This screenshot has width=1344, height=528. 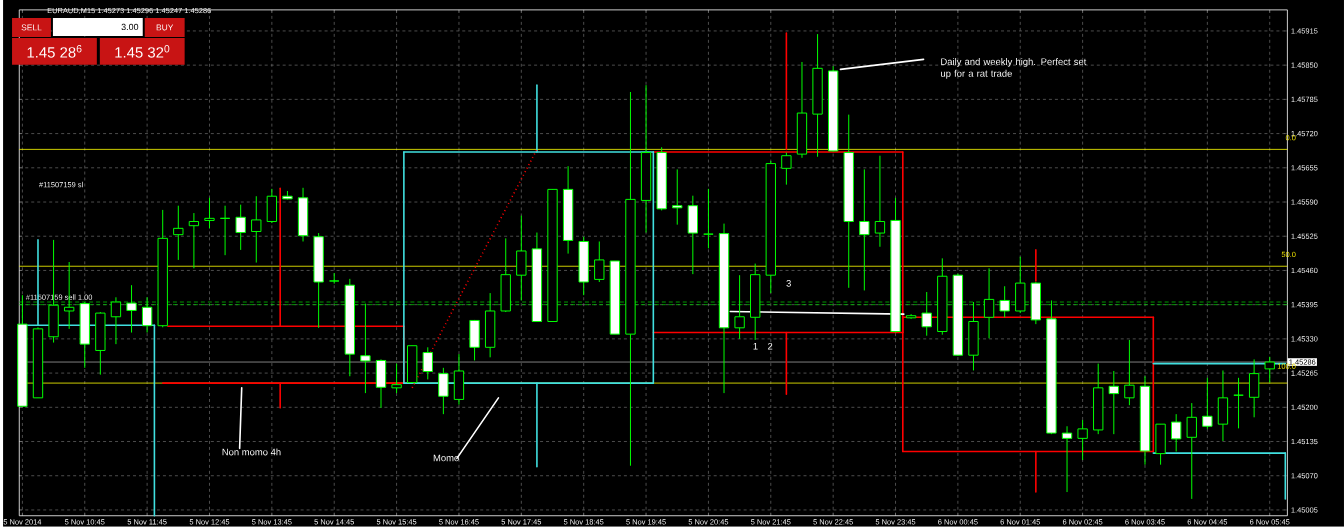 What do you see at coordinates (1014, 68) in the screenshot?
I see `annotation: Daily and weekly high. Perfect set up for a rat trade` at bounding box center [1014, 68].